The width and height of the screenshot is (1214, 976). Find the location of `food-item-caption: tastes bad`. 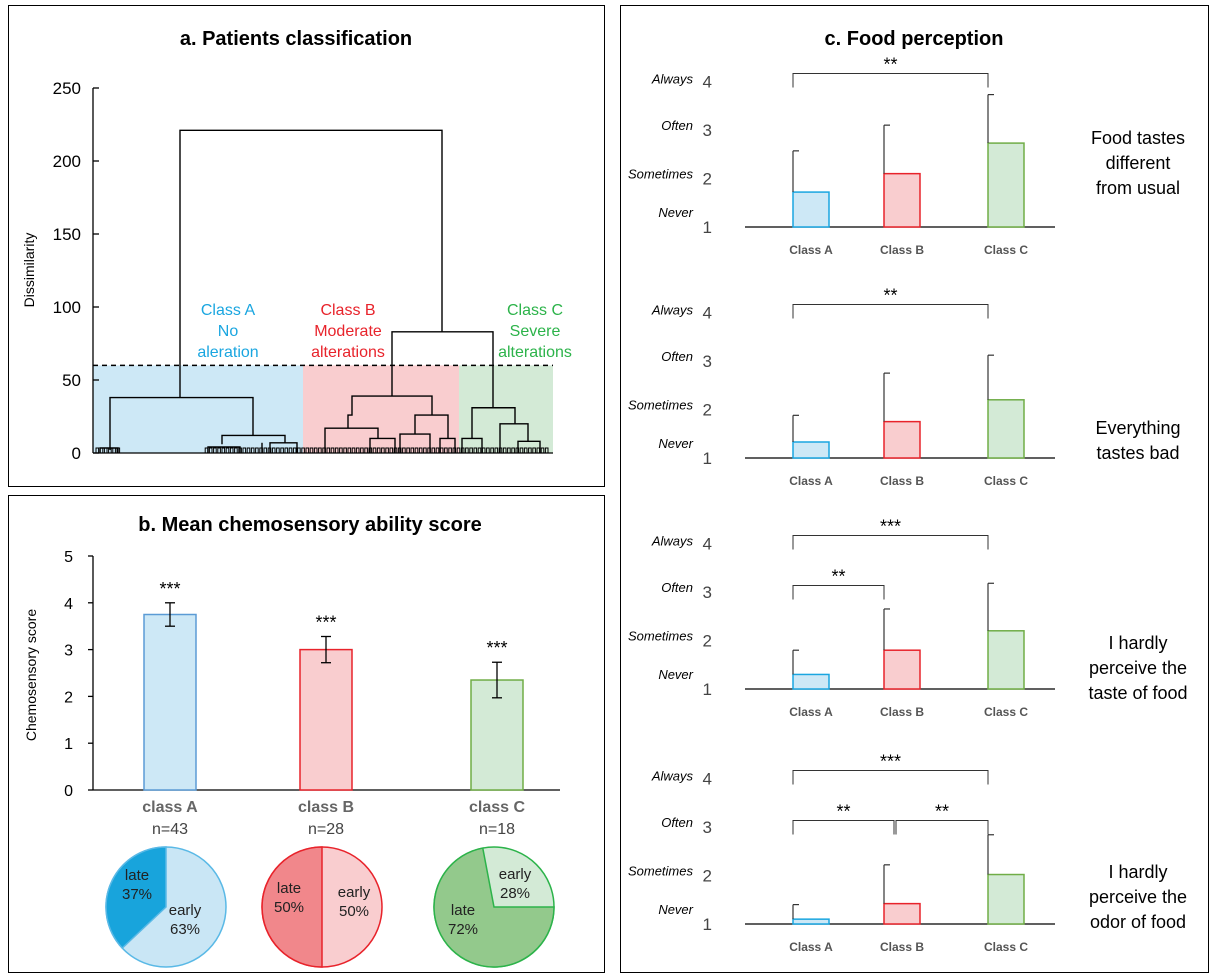

food-item-caption: tastes bad is located at coordinates (1137, 453).